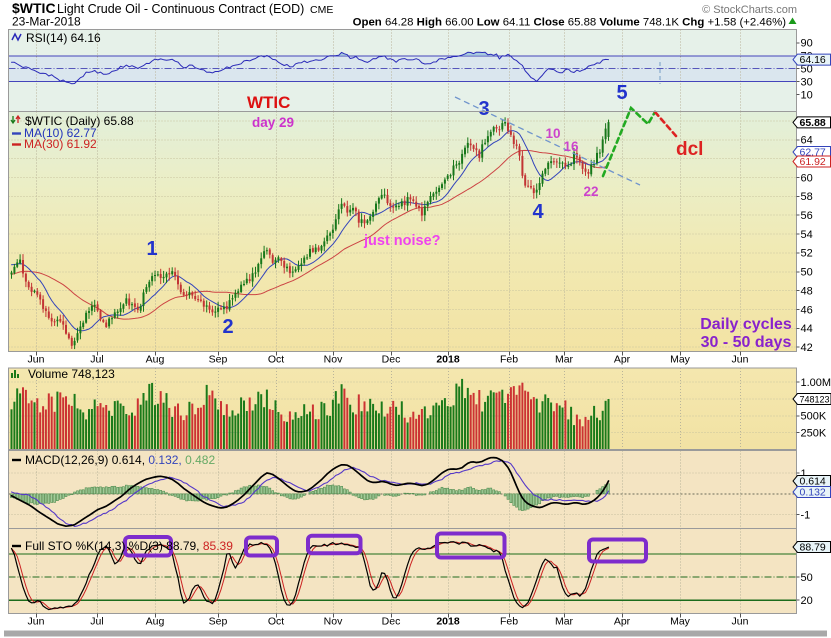 This screenshot has height=638, width=831. I want to click on svg-text: 22, so click(590, 191).